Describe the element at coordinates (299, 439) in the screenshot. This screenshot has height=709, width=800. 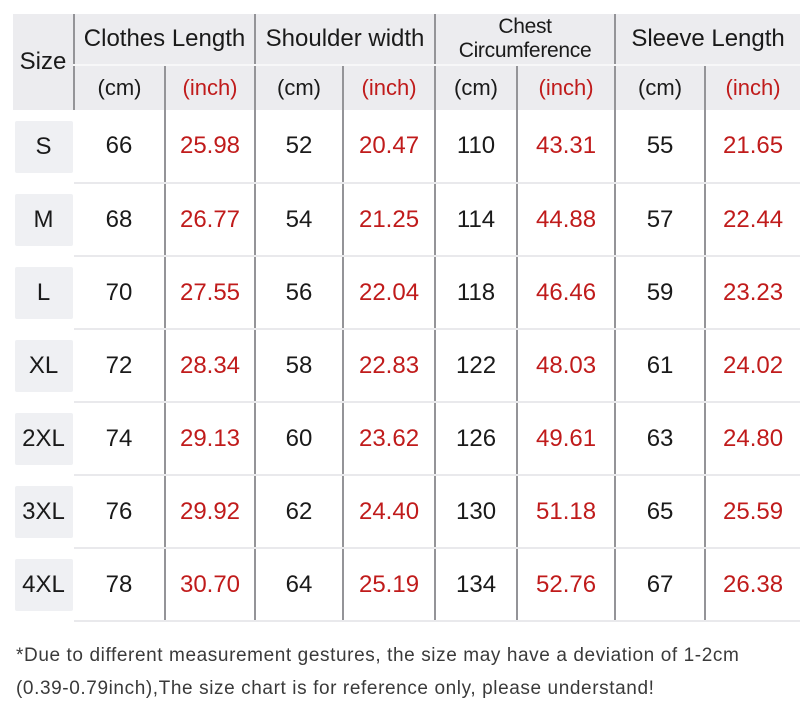
I see `cm-value-cell: 60` at that location.